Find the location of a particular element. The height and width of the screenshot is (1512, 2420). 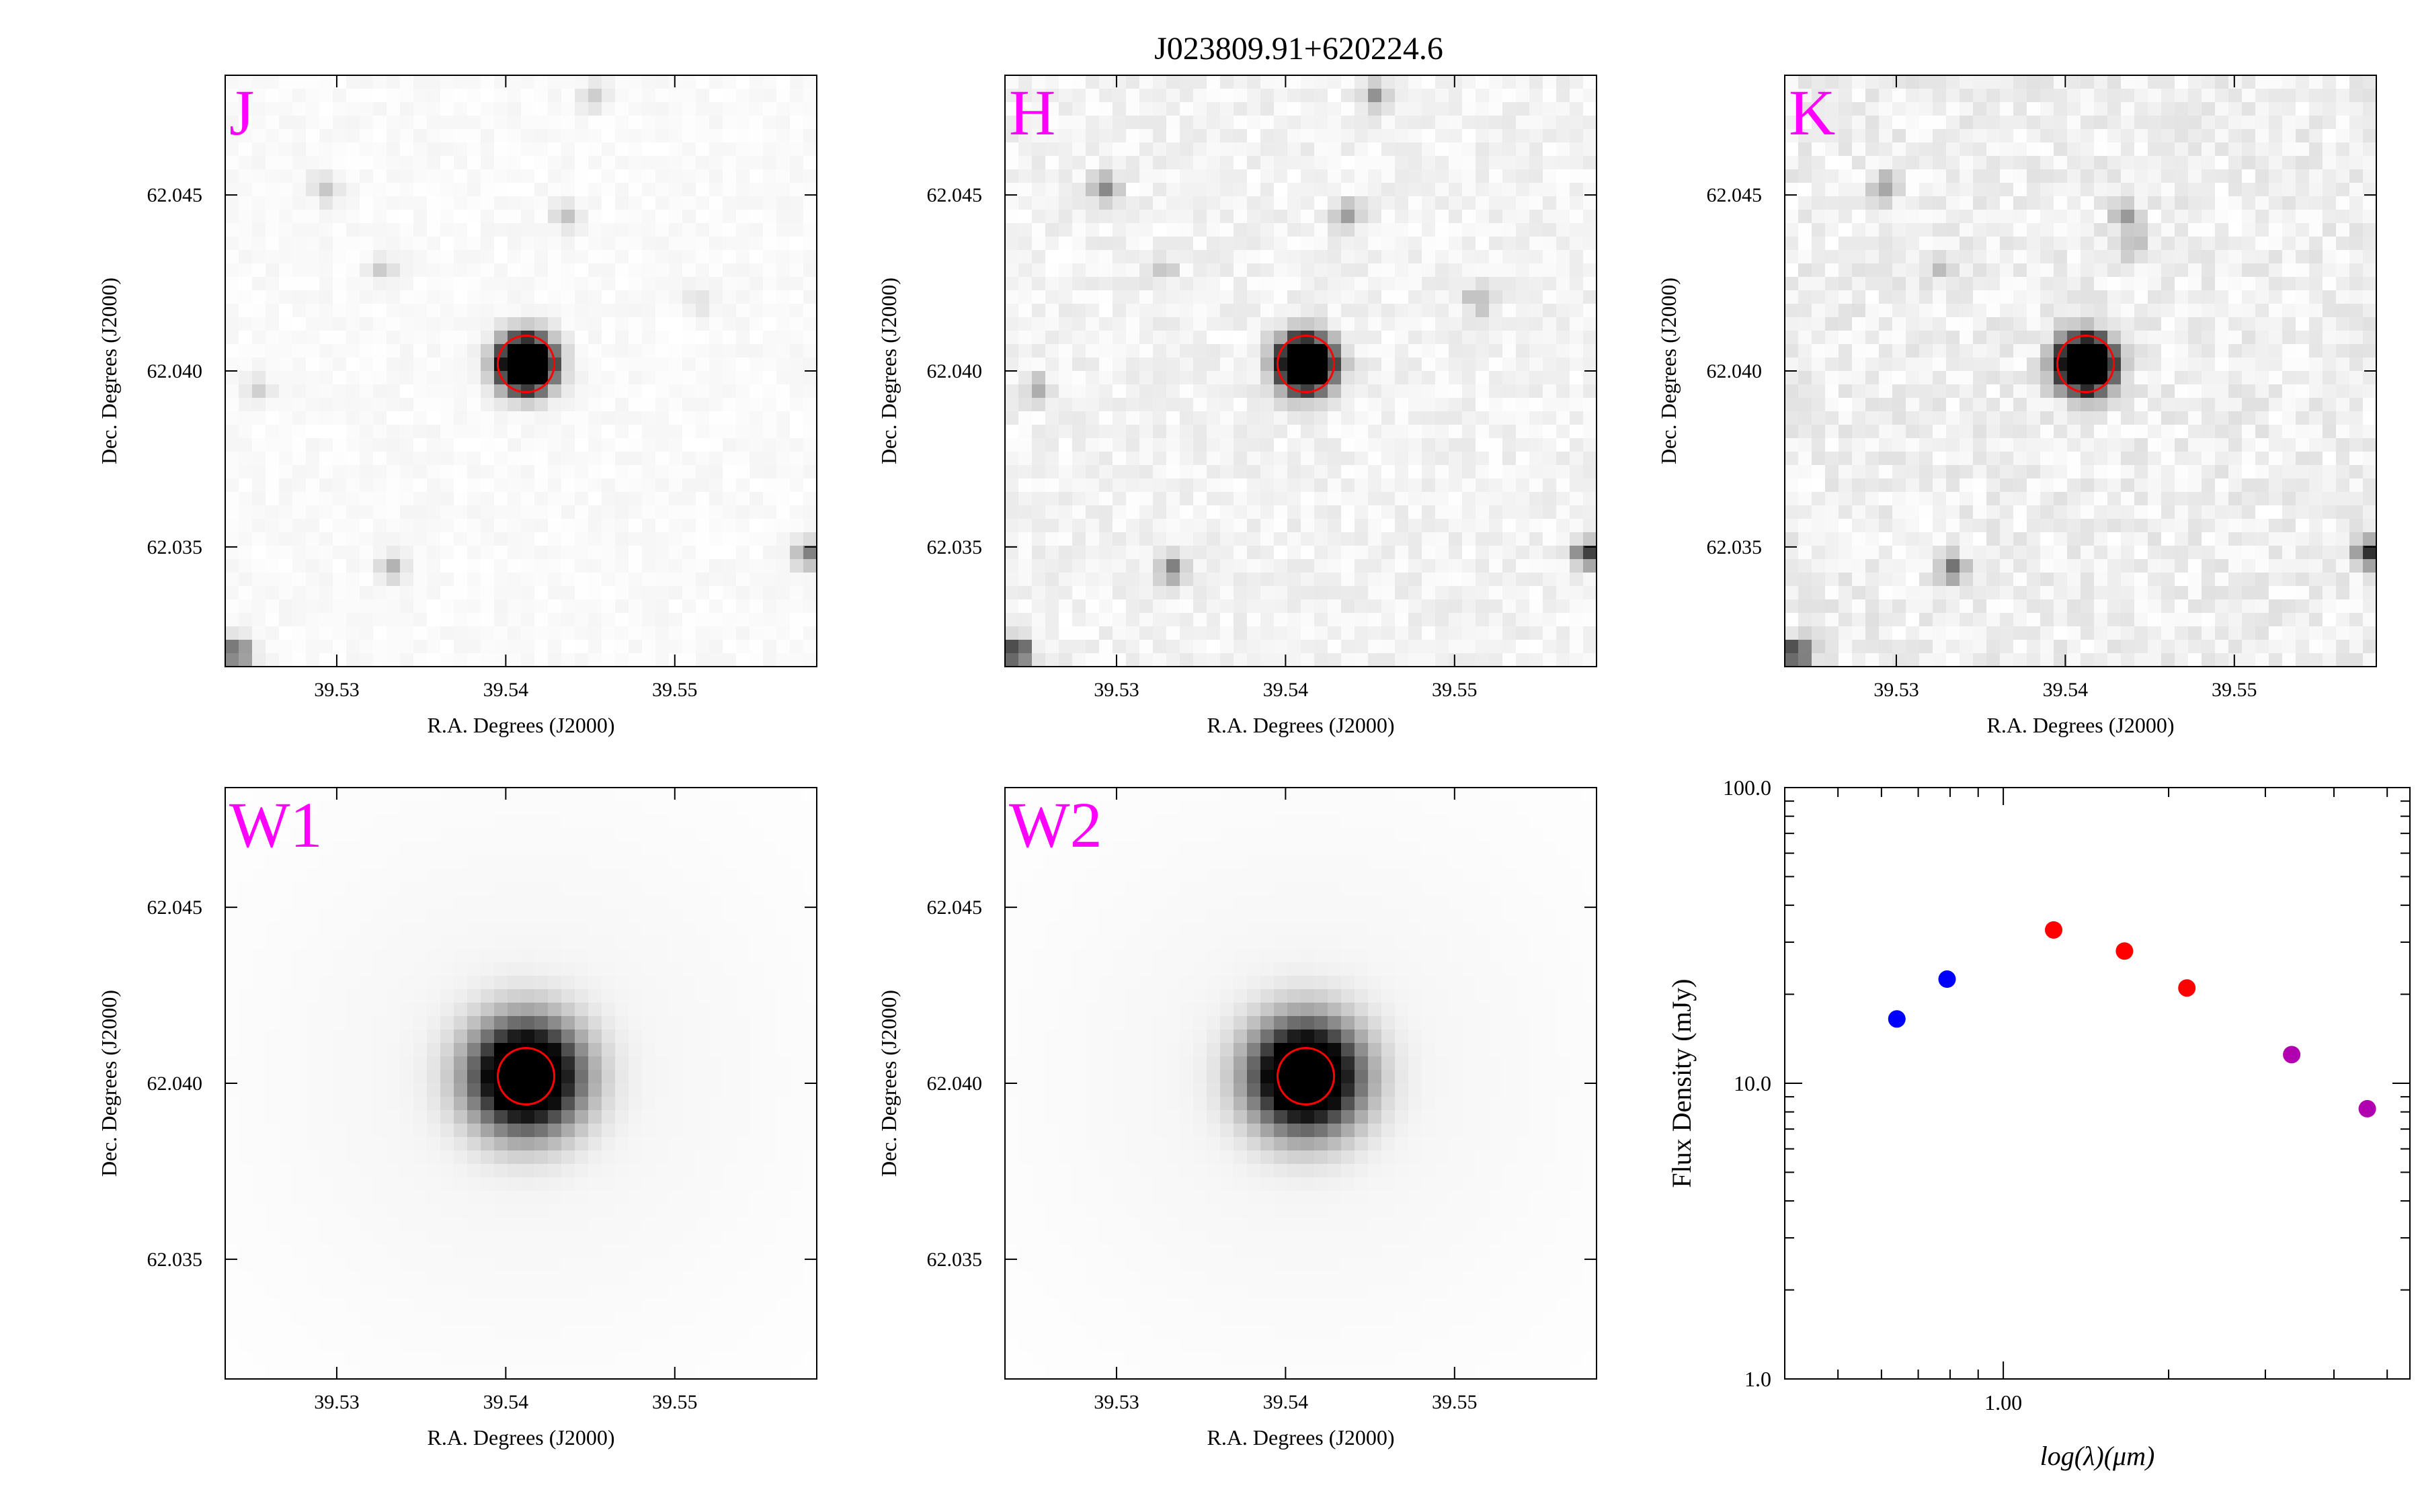

y-axis-label: Flux Density (mJy) is located at coordinates (1682, 1082).